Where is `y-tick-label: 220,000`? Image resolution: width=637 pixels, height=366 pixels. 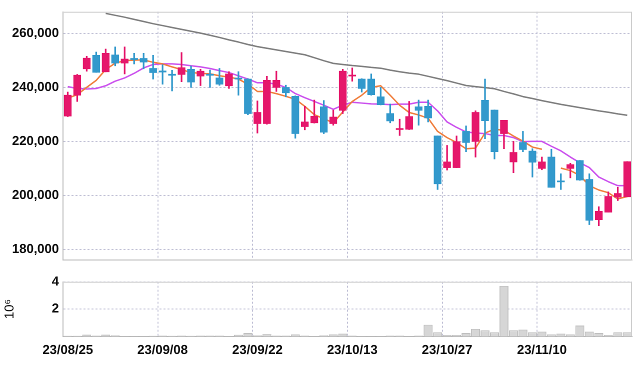
y-tick-label: 220,000 is located at coordinates (35, 140).